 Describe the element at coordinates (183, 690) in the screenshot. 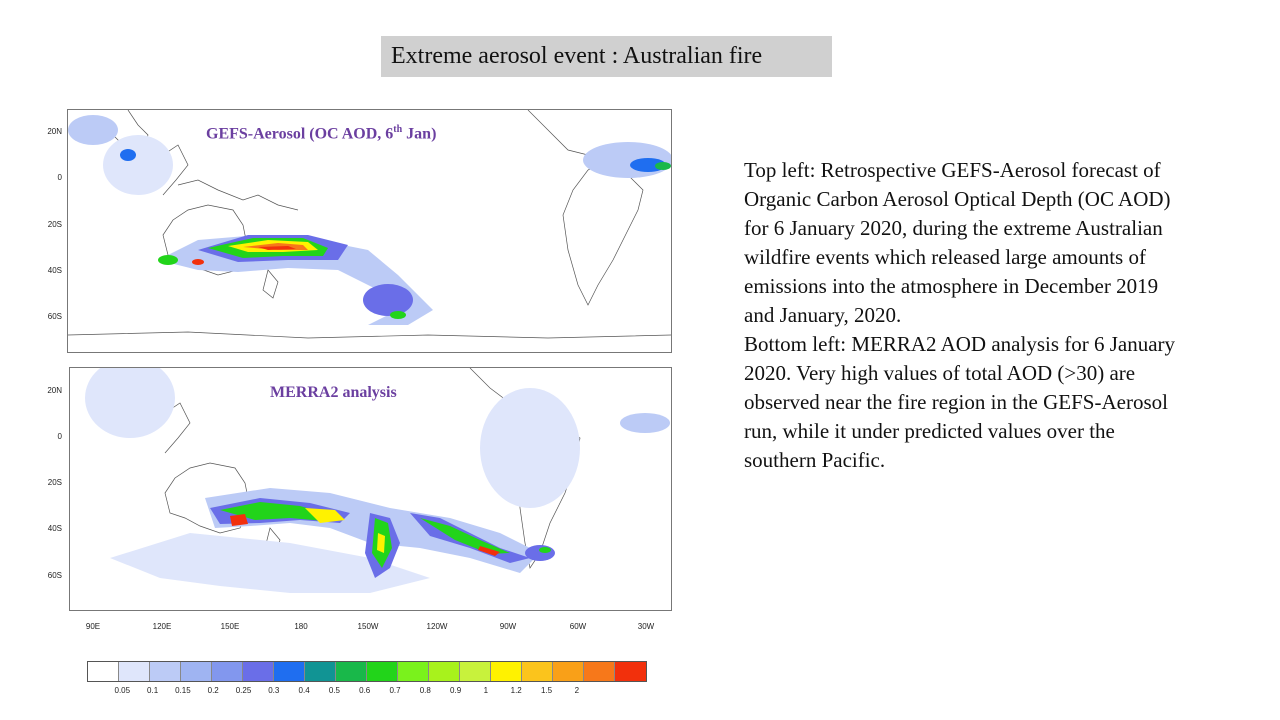

I see `colorbar-label: 0.15` at that location.